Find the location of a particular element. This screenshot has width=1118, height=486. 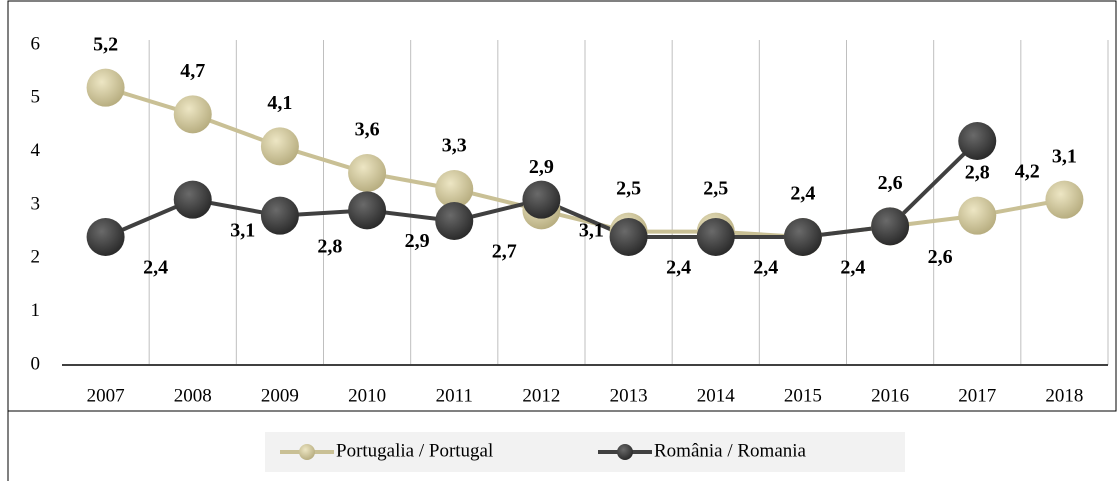

y-tick-label: 3 is located at coordinates (36, 203).